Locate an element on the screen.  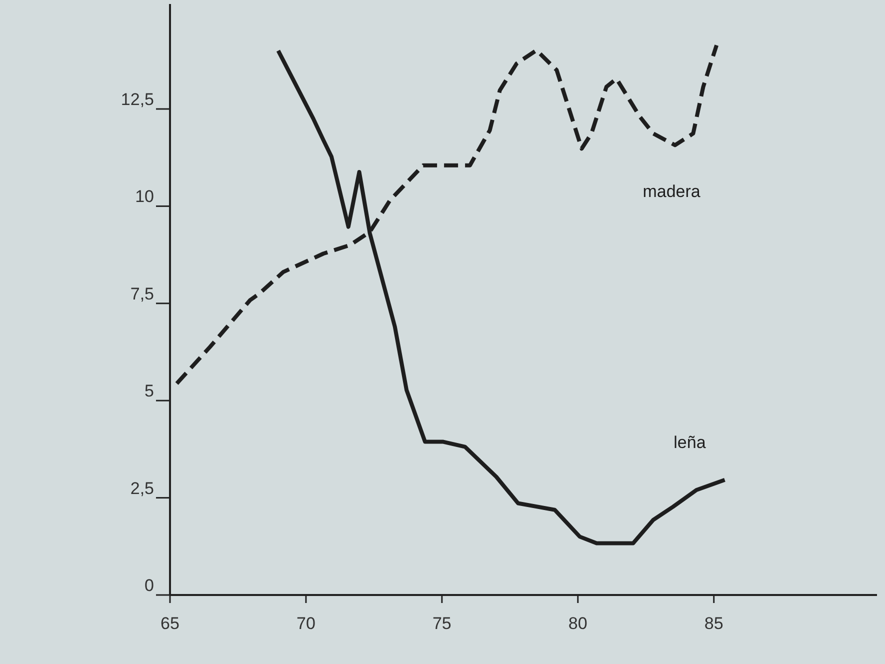
y-tick-label: 0 is located at coordinates (149, 585).